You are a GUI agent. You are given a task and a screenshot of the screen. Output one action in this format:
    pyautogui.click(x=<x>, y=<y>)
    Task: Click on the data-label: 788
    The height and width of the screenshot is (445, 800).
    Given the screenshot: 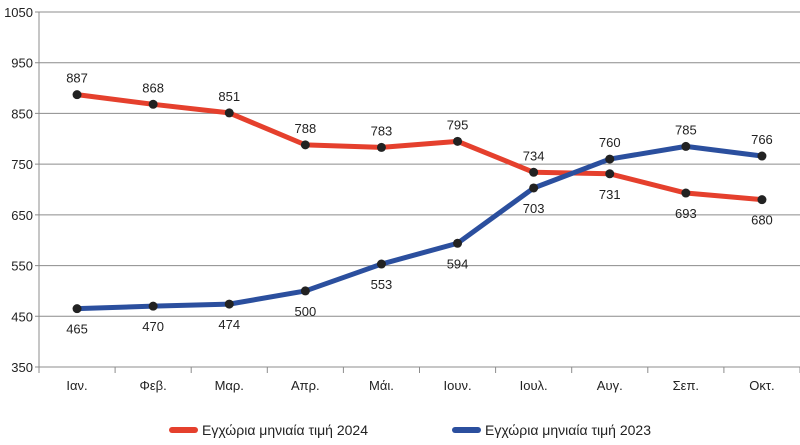 What is the action you would take?
    pyautogui.click(x=305, y=128)
    